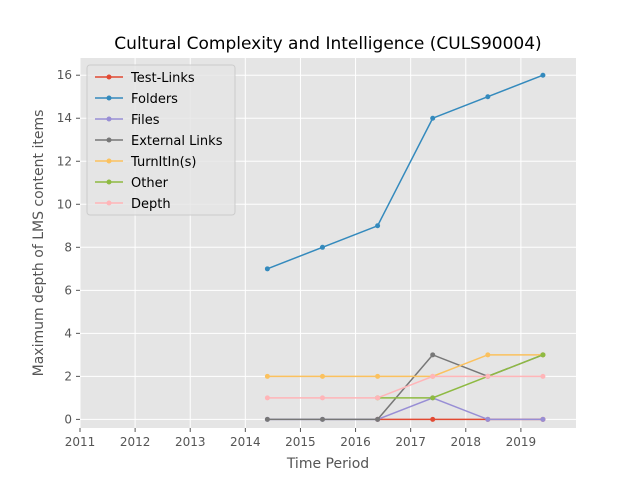  What do you see at coordinates (68, 333) in the screenshot?
I see `y-tick-label: 4` at bounding box center [68, 333].